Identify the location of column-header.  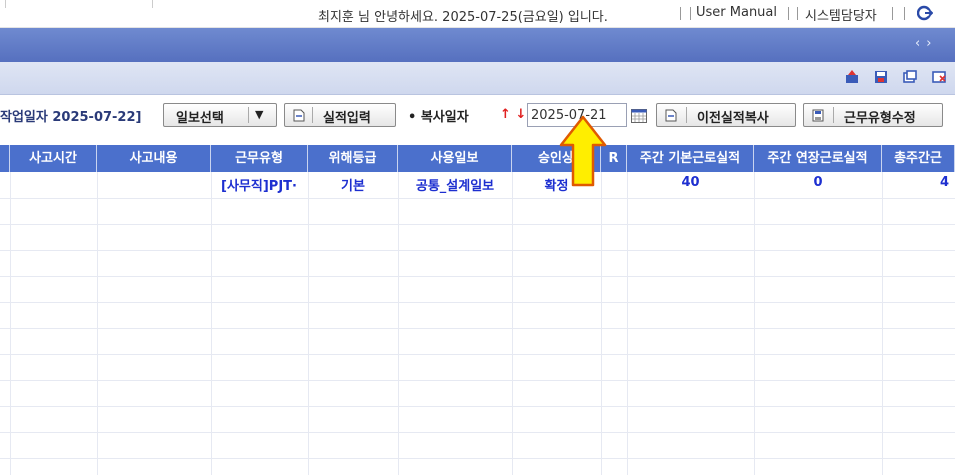
(5, 158).